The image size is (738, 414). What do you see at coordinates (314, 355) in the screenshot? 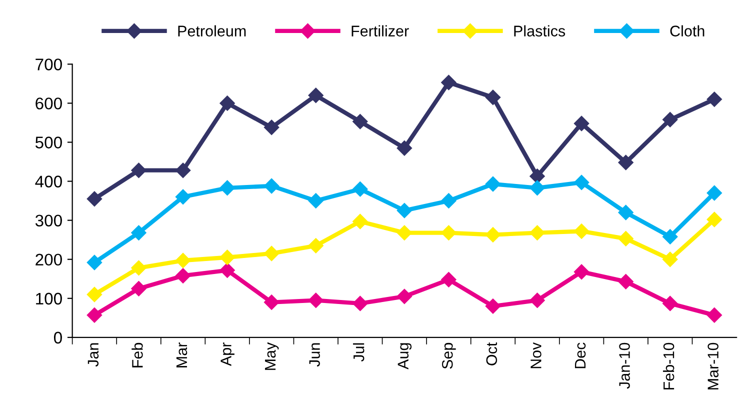
I see `x-tick-label: Jun` at bounding box center [314, 355].